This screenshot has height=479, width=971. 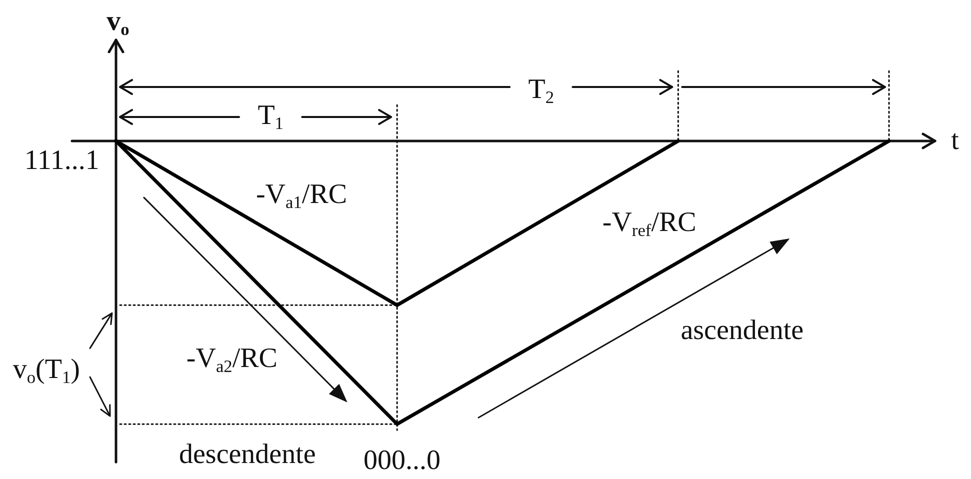 I want to click on text: 000...0, so click(x=402, y=460).